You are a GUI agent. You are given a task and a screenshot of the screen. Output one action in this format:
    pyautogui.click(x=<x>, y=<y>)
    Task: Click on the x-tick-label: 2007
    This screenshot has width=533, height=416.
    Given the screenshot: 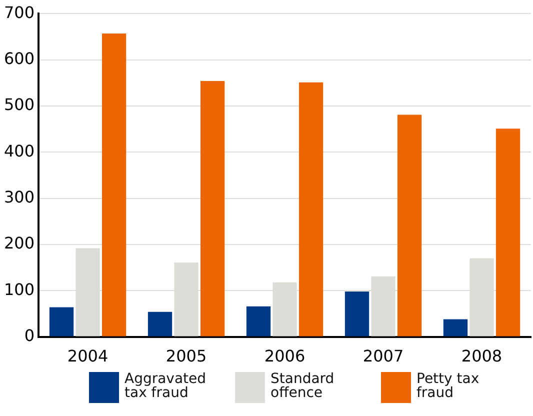 What is the action you would take?
    pyautogui.click(x=383, y=356)
    